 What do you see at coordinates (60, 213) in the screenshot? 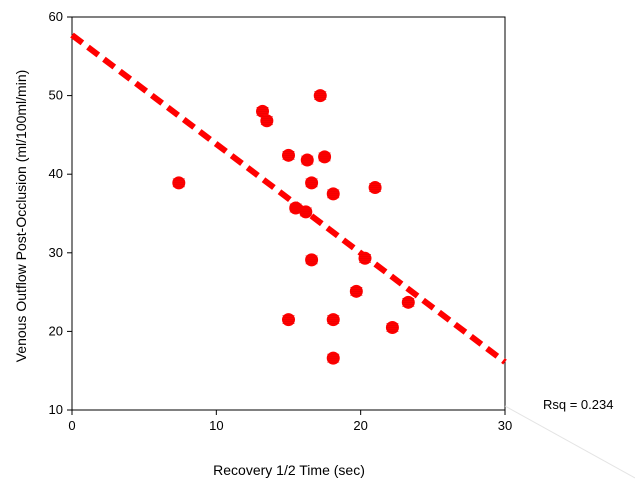
I see `y-axis-ticks: 10 20 30 40 50 60` at bounding box center [60, 213].